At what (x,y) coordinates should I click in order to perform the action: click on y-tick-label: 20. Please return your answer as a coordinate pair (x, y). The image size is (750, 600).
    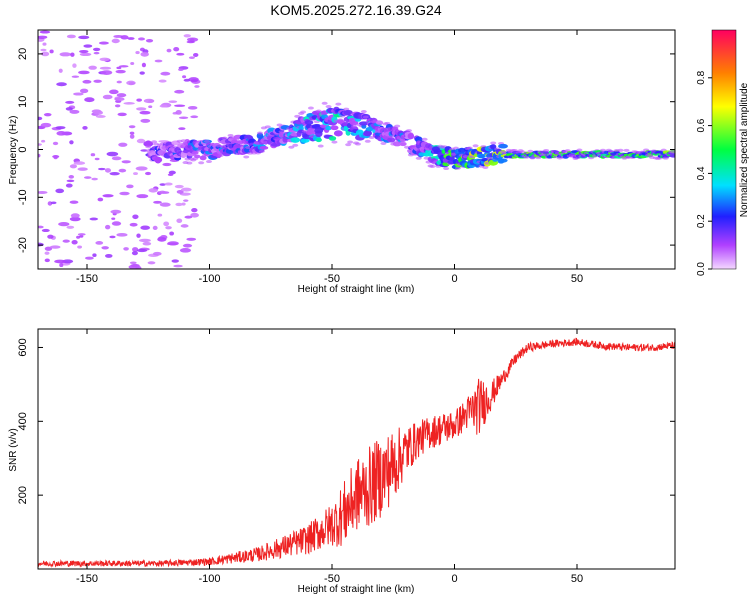
    Looking at the image, I should click on (23, 54).